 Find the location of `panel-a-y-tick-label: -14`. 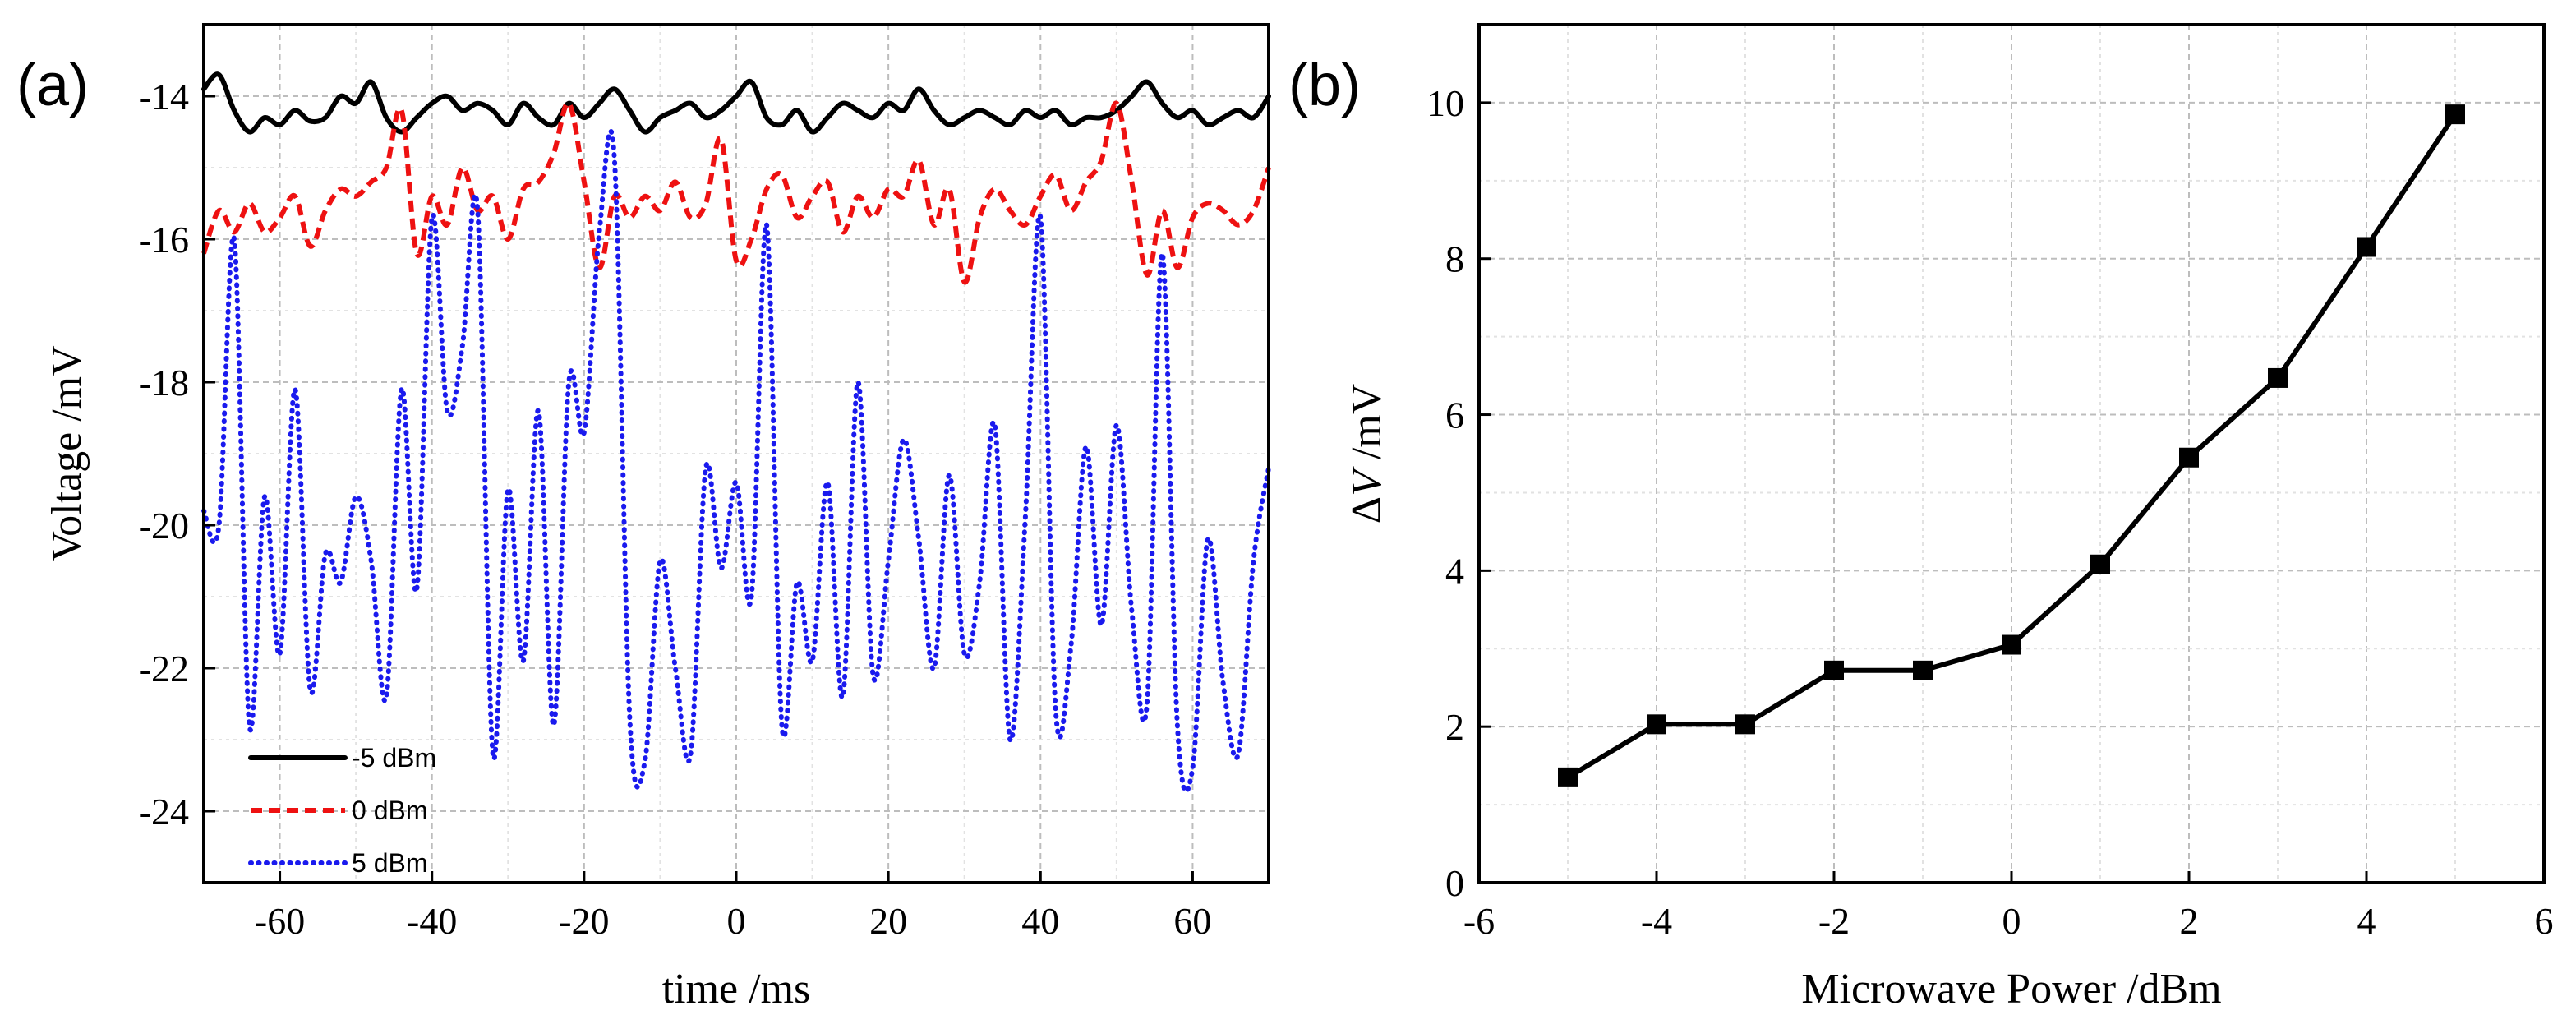

panel-a-y-tick-label: -14 is located at coordinates (164, 97).